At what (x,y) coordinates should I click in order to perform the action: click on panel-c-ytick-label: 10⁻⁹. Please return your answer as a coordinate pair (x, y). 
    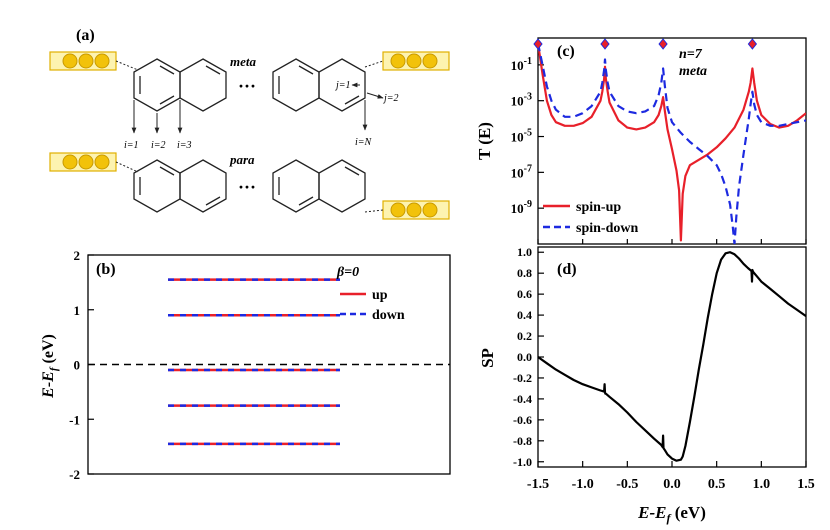
    Looking at the image, I should click on (521, 207).